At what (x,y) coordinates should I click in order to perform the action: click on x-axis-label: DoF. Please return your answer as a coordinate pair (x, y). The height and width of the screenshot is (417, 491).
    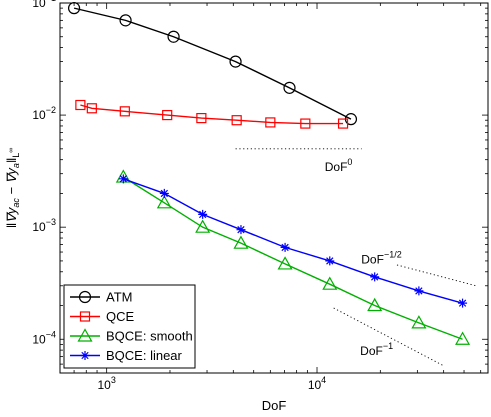
    Looking at the image, I should click on (274, 405).